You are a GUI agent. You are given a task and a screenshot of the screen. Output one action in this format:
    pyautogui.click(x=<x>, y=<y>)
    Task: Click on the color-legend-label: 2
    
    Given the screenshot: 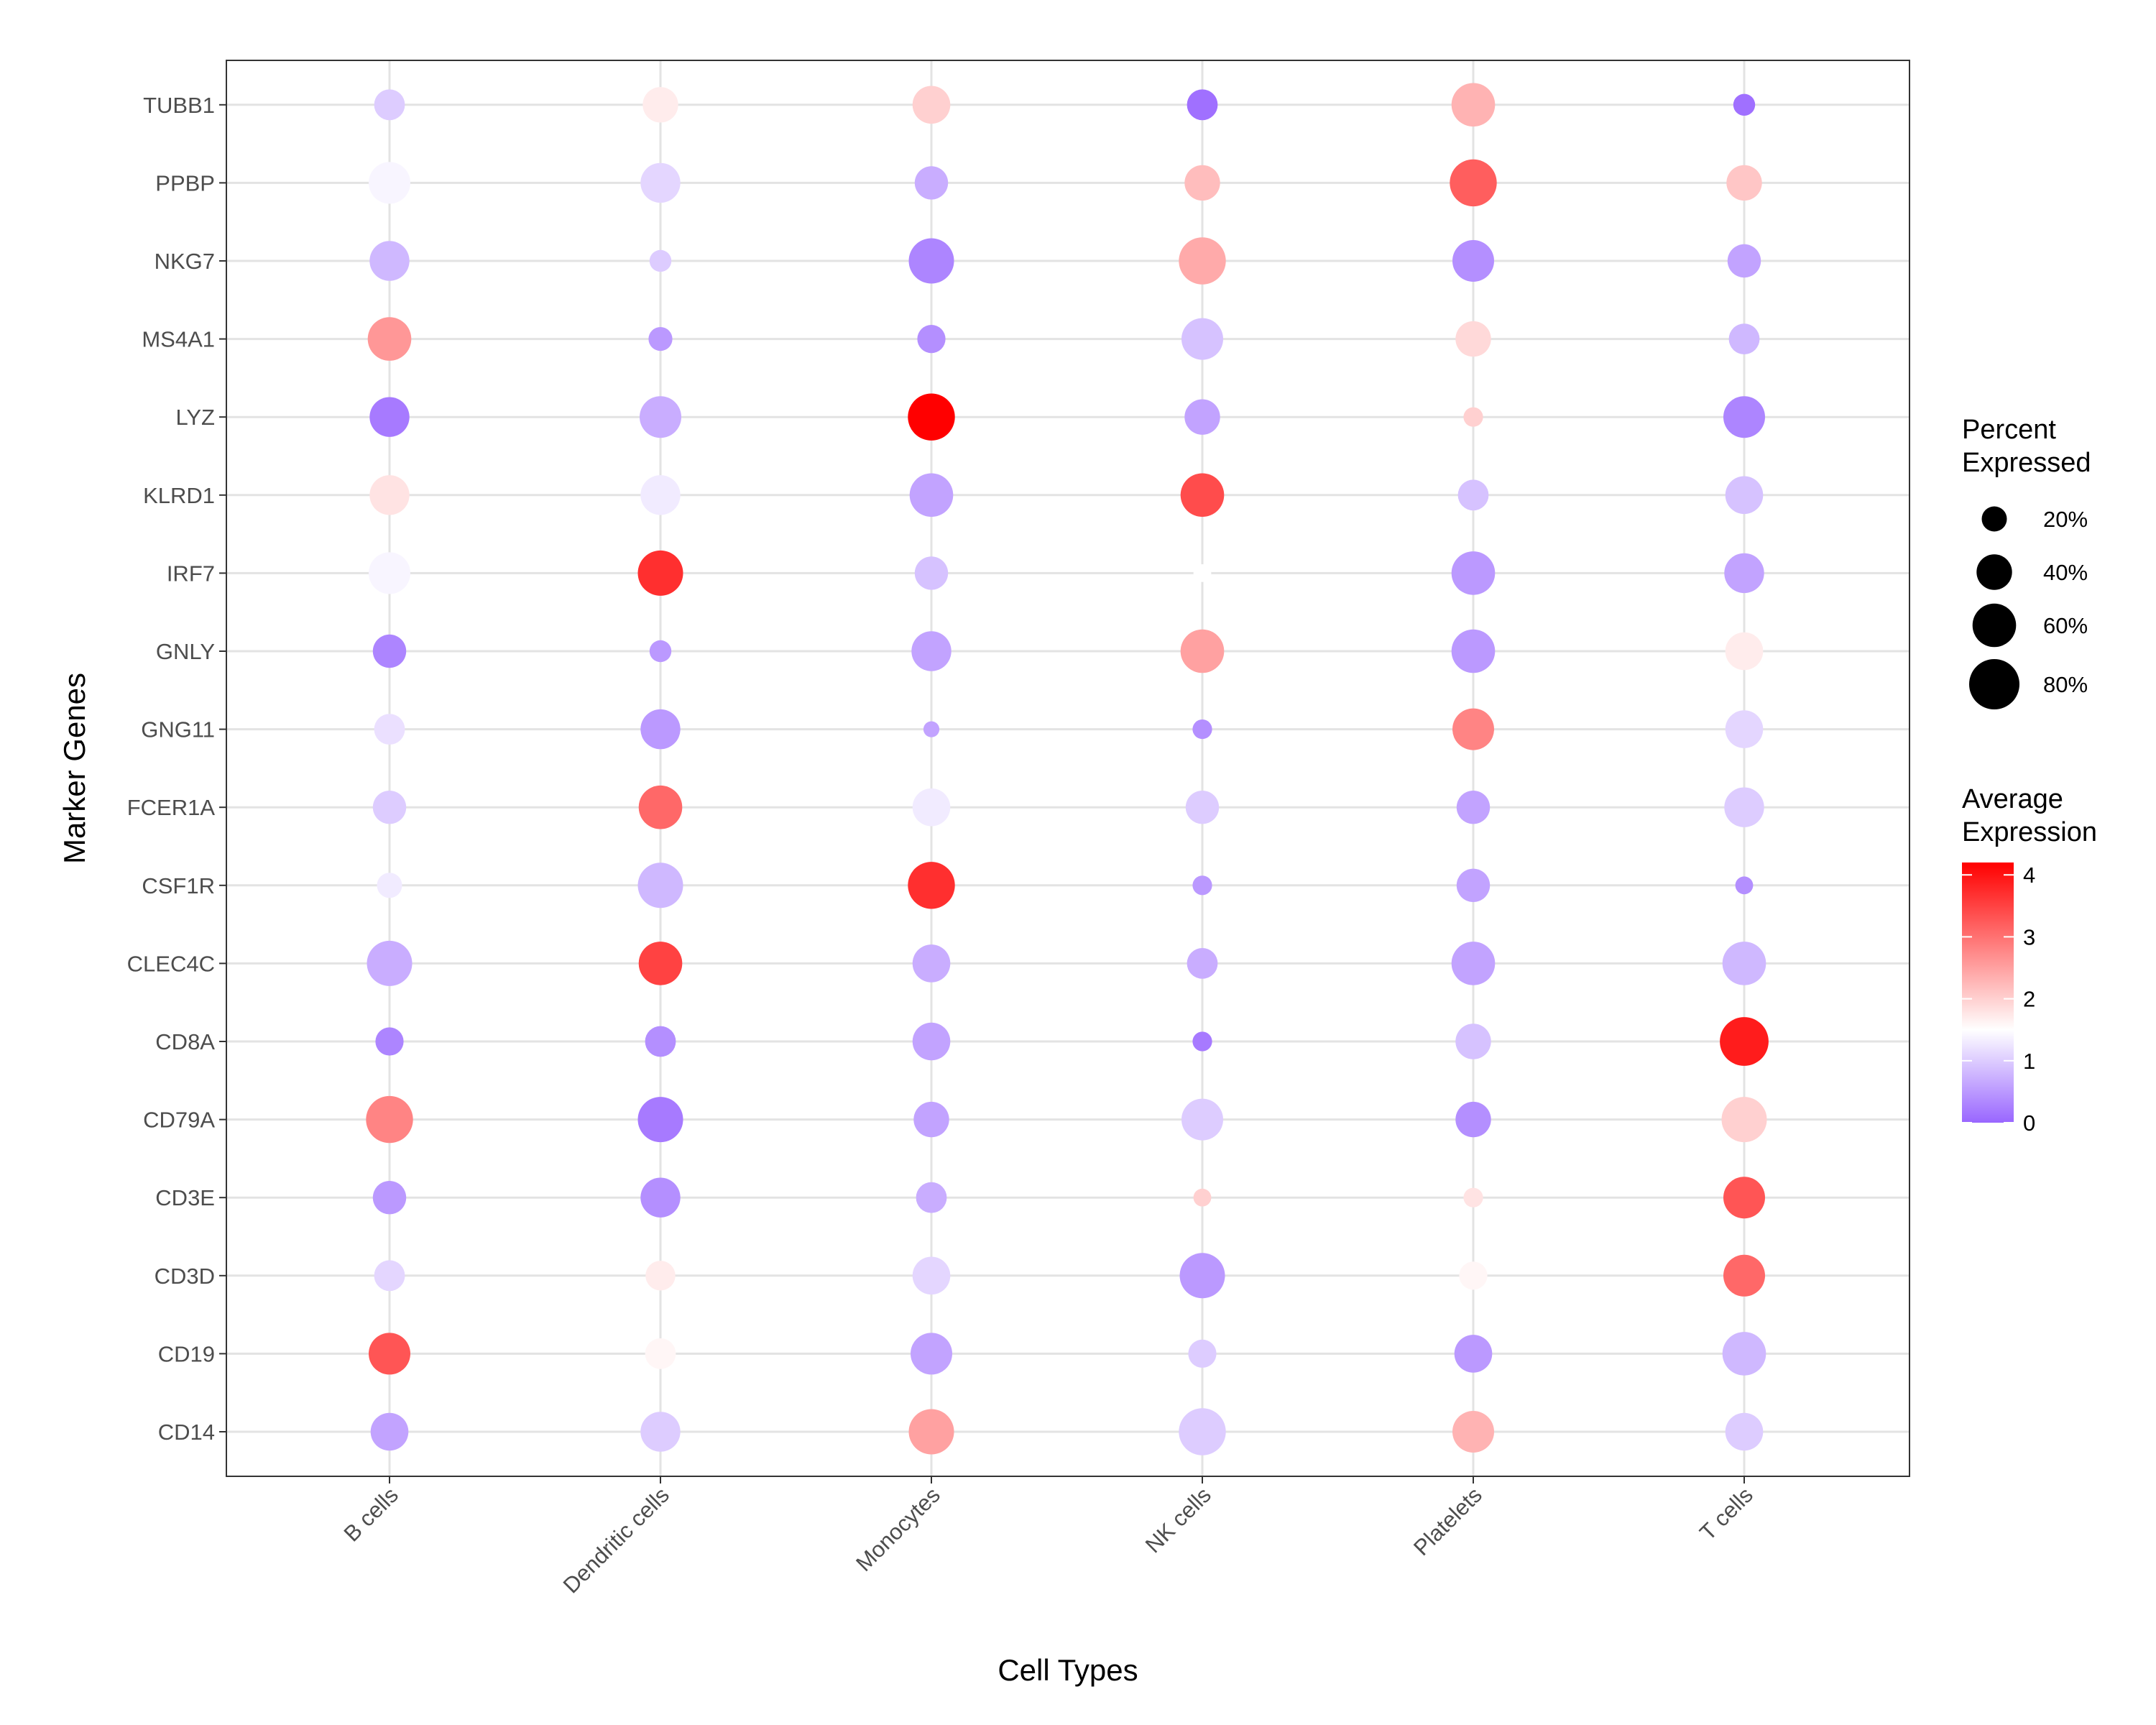 What is the action you would take?
    pyautogui.click(x=2029, y=999)
    